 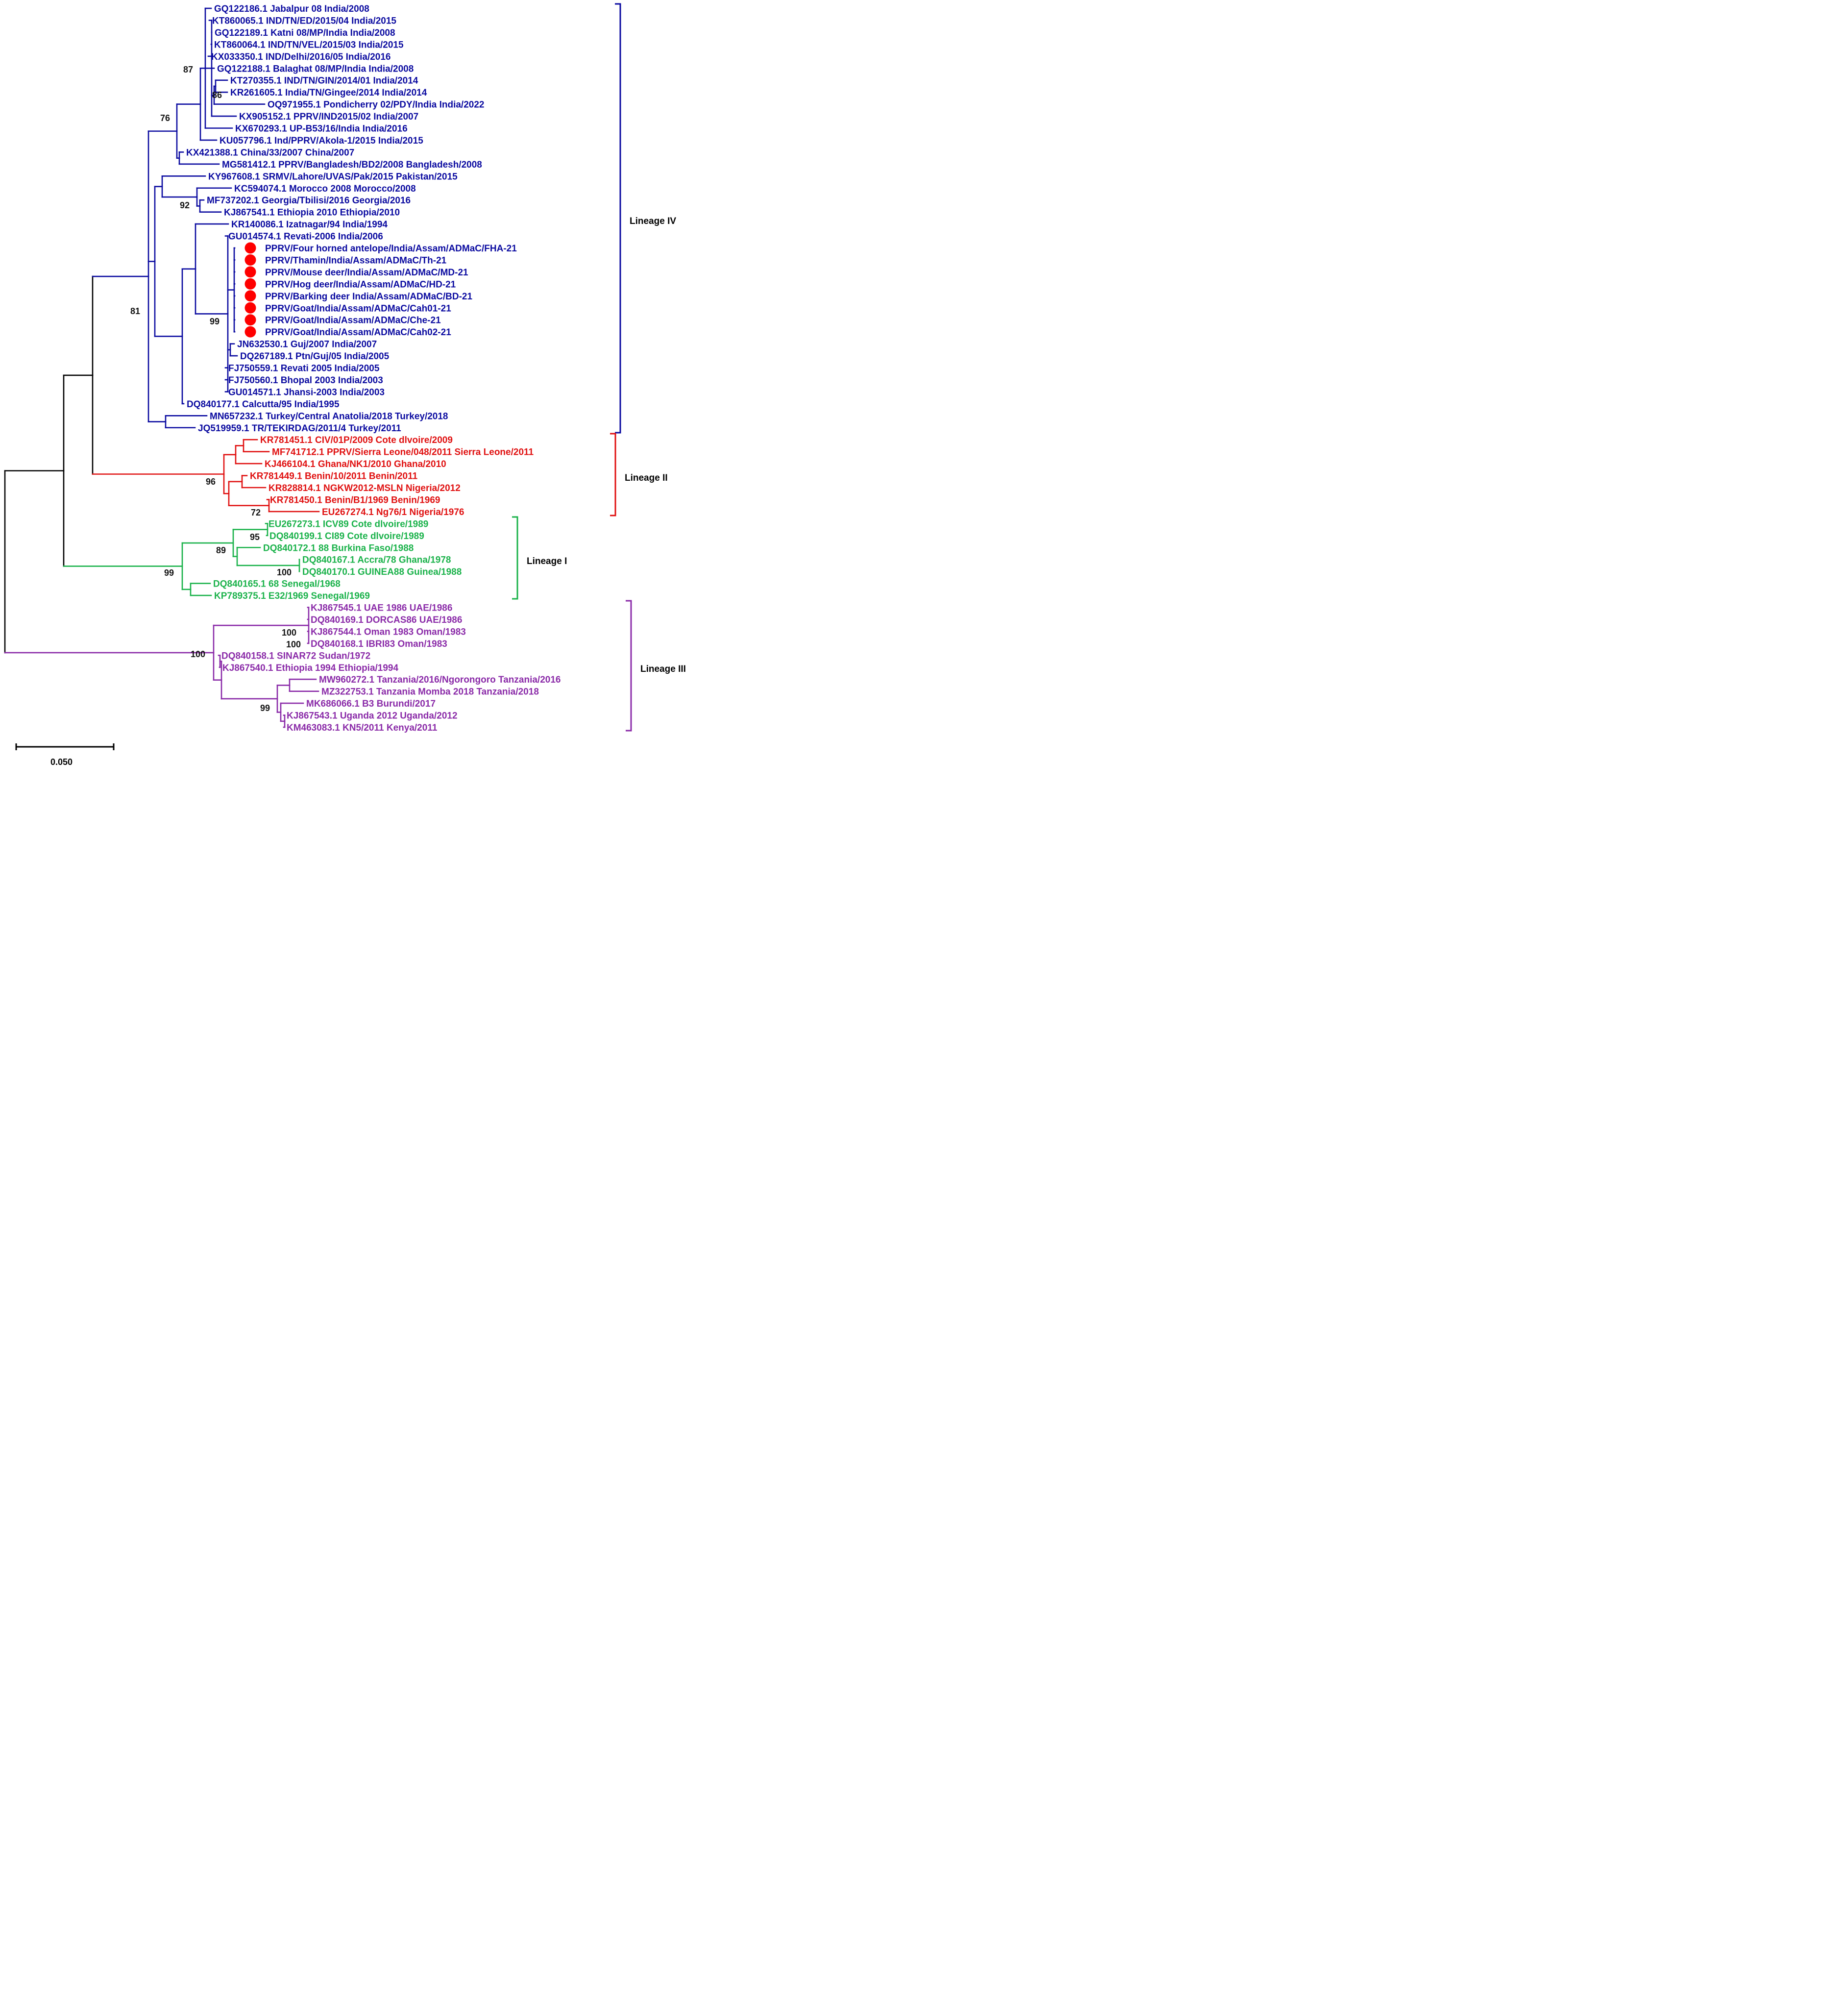 What do you see at coordinates (353, 321) in the screenshot?
I see `taxon-label: PPRV/Goat/India/Assam/ADMaC/Che-21` at bounding box center [353, 321].